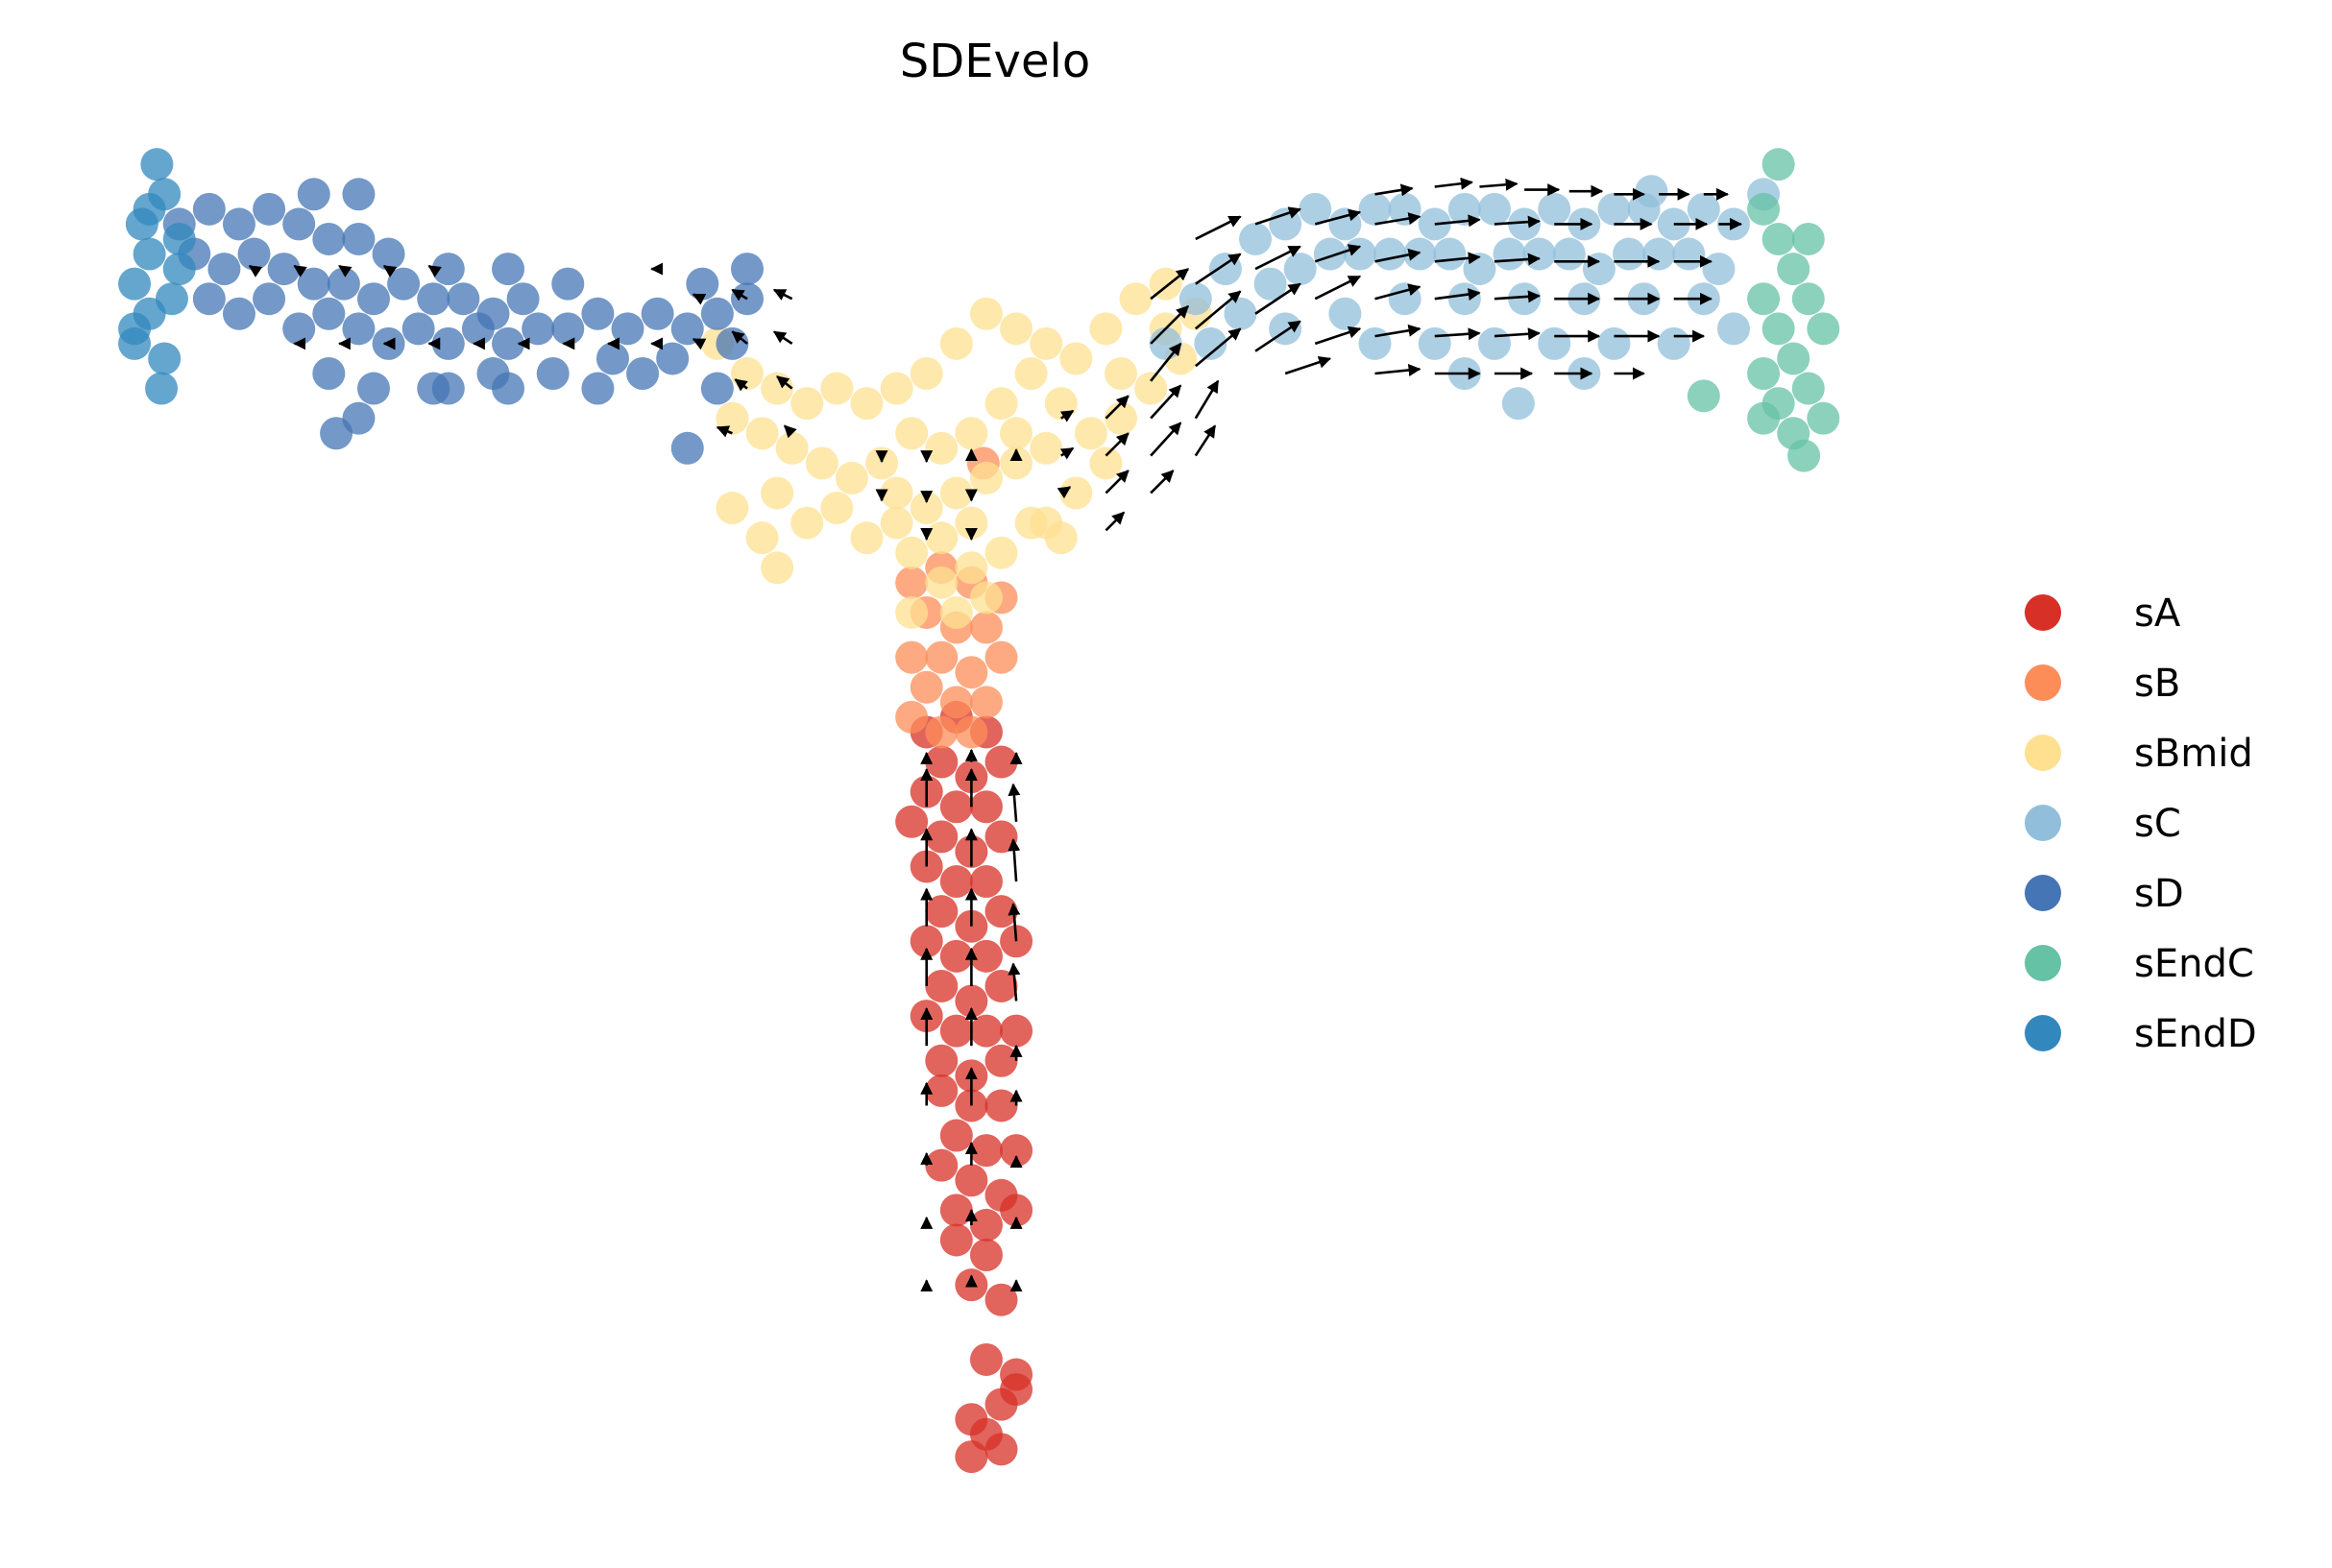 The height and width of the screenshot is (1568, 2332). What do you see at coordinates (2141, 1034) in the screenshot?
I see `legend-item-sEndD: sEndD` at bounding box center [2141, 1034].